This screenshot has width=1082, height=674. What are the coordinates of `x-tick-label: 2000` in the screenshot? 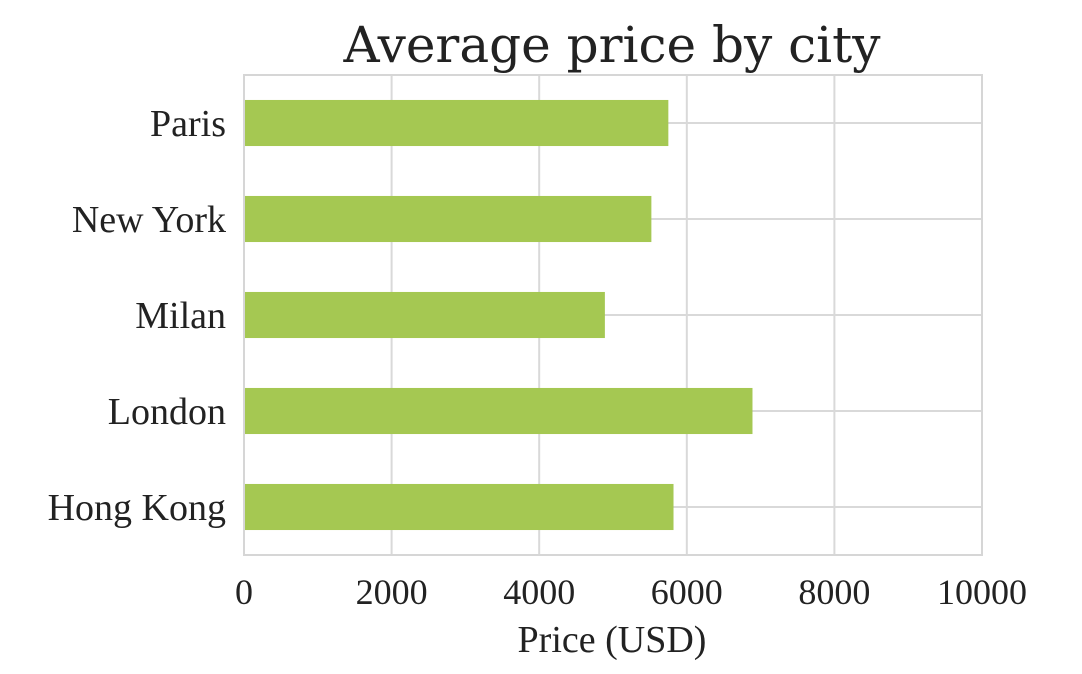 It's located at (392, 592).